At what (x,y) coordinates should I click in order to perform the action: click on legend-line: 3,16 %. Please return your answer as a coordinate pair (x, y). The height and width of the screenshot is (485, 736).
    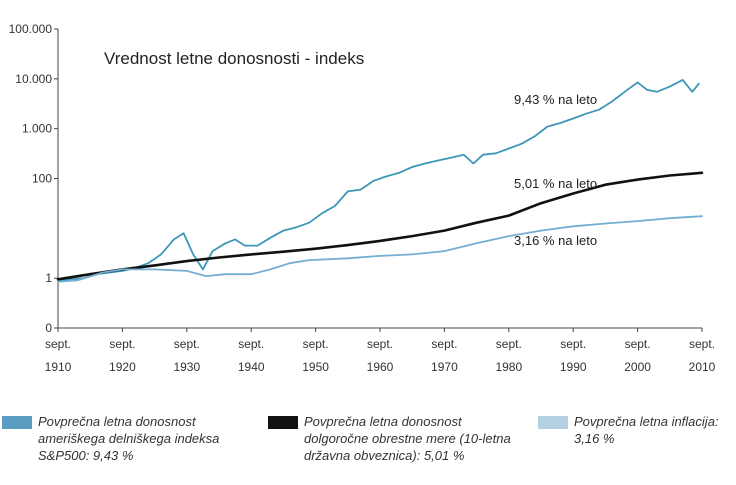
    Looking at the image, I should click on (594, 438).